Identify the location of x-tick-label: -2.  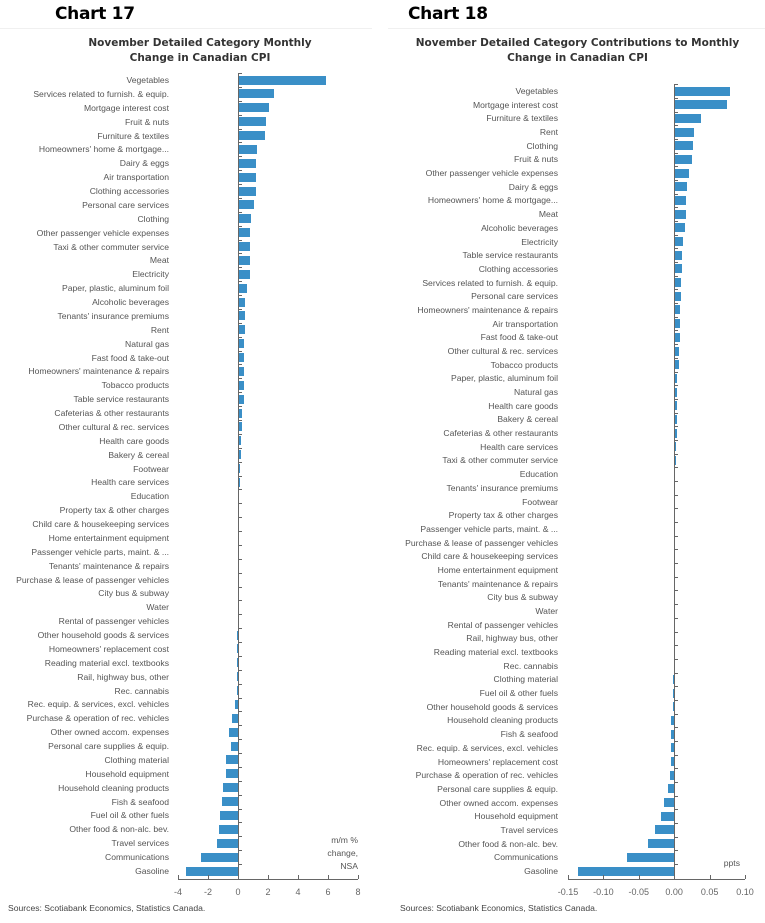
(207, 891).